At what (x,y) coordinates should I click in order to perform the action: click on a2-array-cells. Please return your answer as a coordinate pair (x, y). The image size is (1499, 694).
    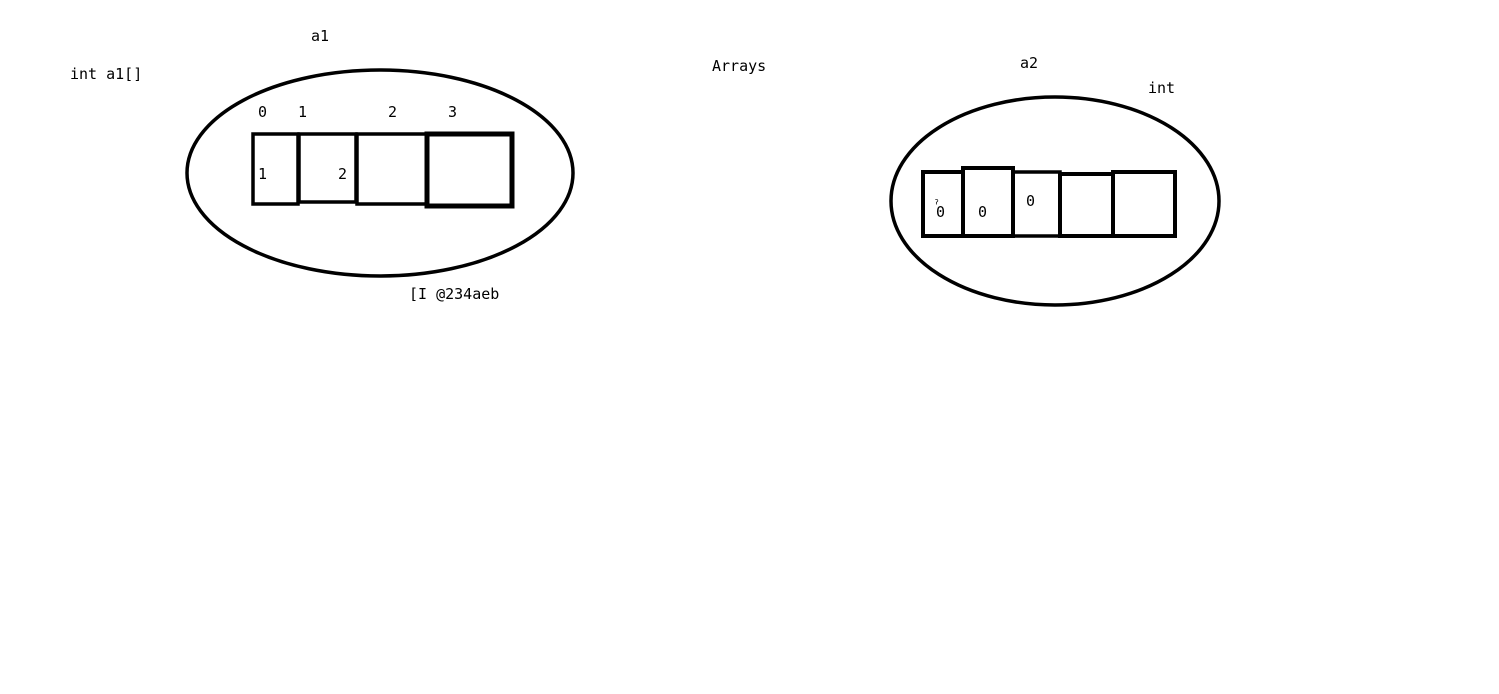
    Looking at the image, I should click on (1049, 202).